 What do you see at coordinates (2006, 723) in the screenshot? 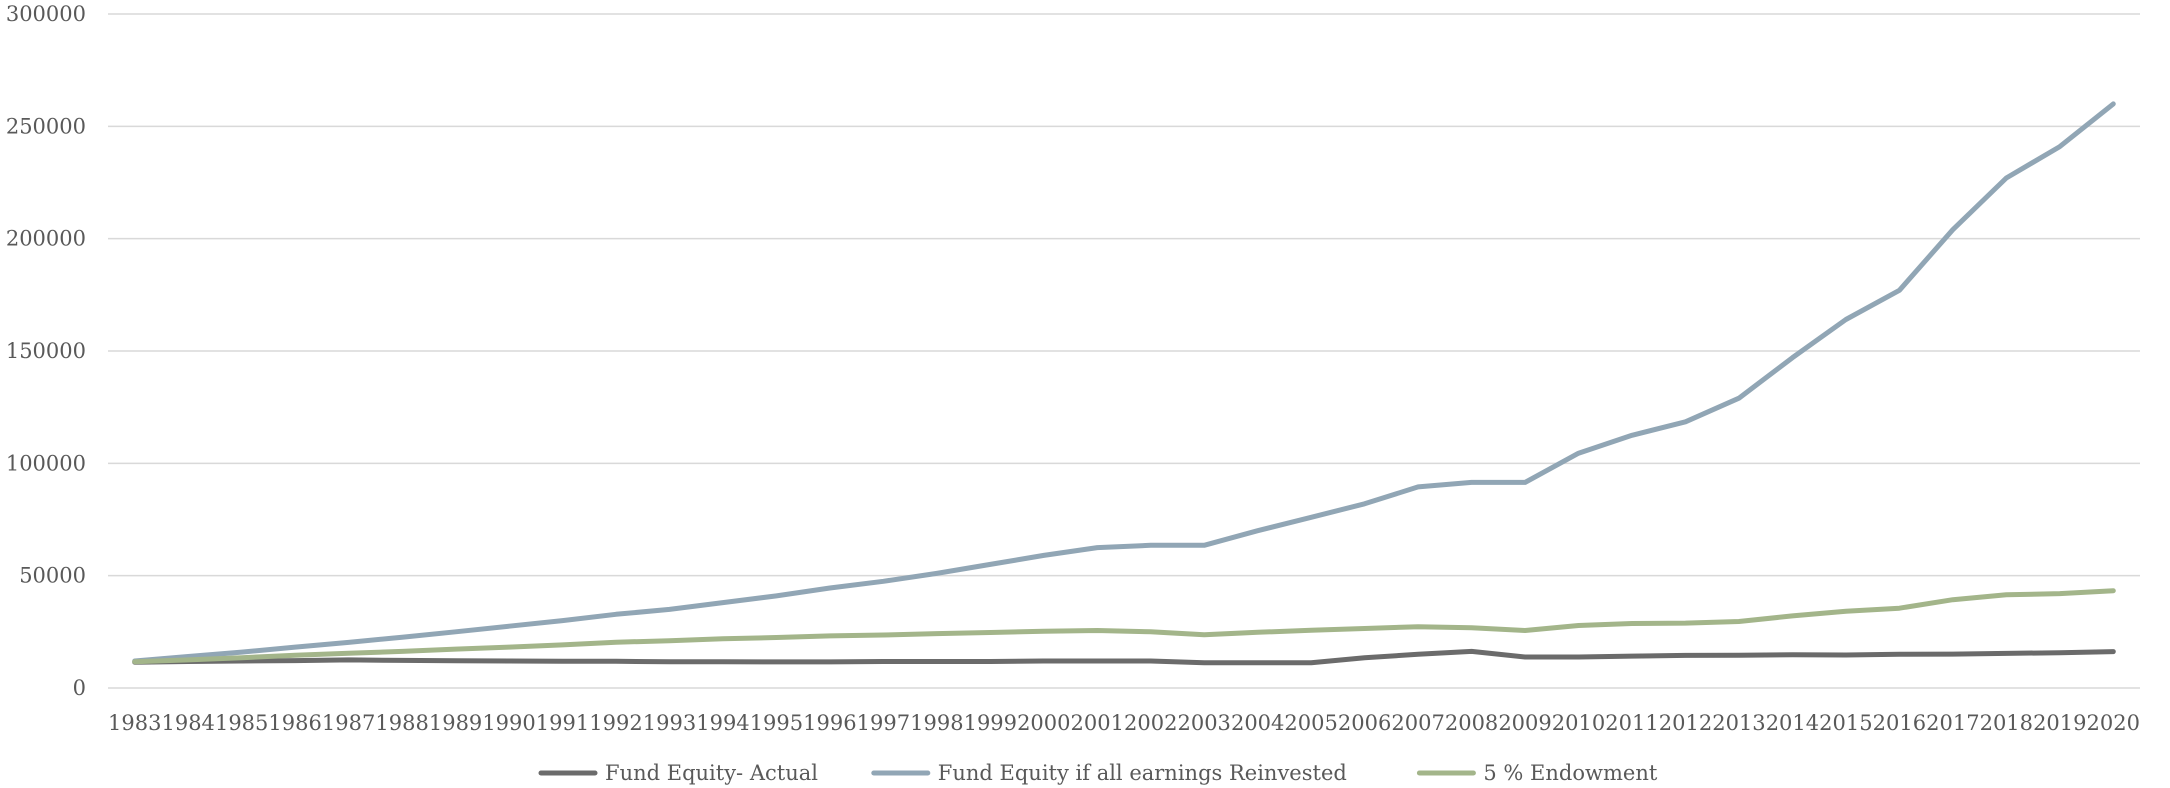
I see `x-tick-label: 2018` at bounding box center [2006, 723].